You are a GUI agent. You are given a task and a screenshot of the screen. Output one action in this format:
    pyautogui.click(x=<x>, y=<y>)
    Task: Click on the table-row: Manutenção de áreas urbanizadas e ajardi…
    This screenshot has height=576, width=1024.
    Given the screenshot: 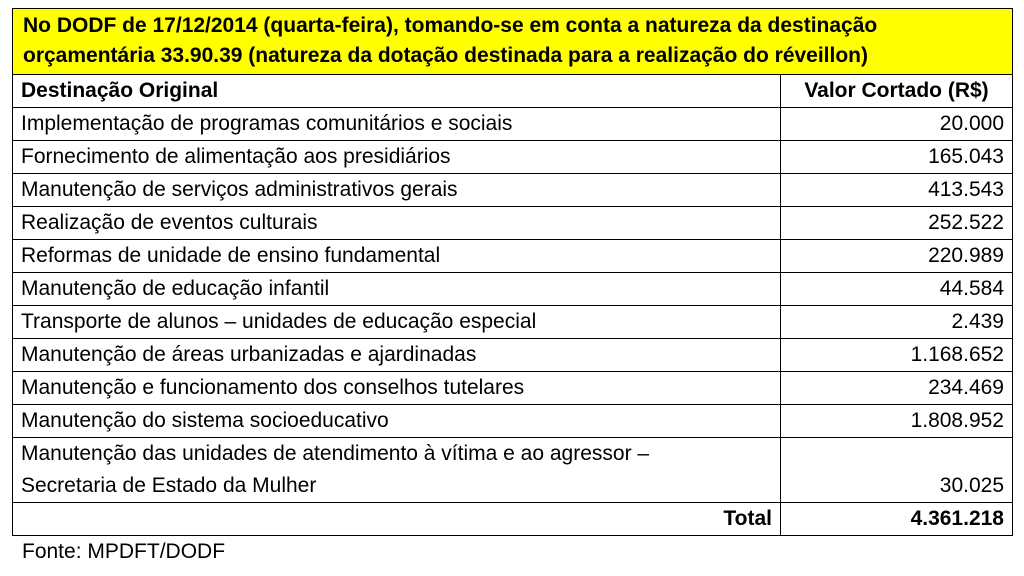 What is the action you would take?
    pyautogui.click(x=512, y=355)
    